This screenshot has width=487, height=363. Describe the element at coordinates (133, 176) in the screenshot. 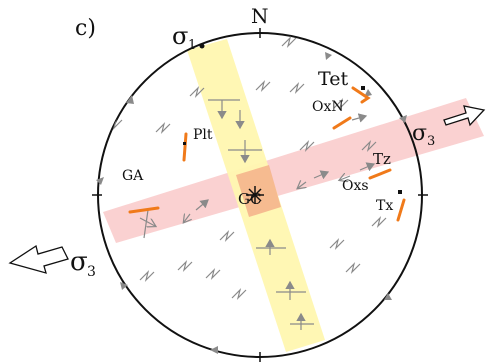

I see `site-label-ga: GA` at that location.